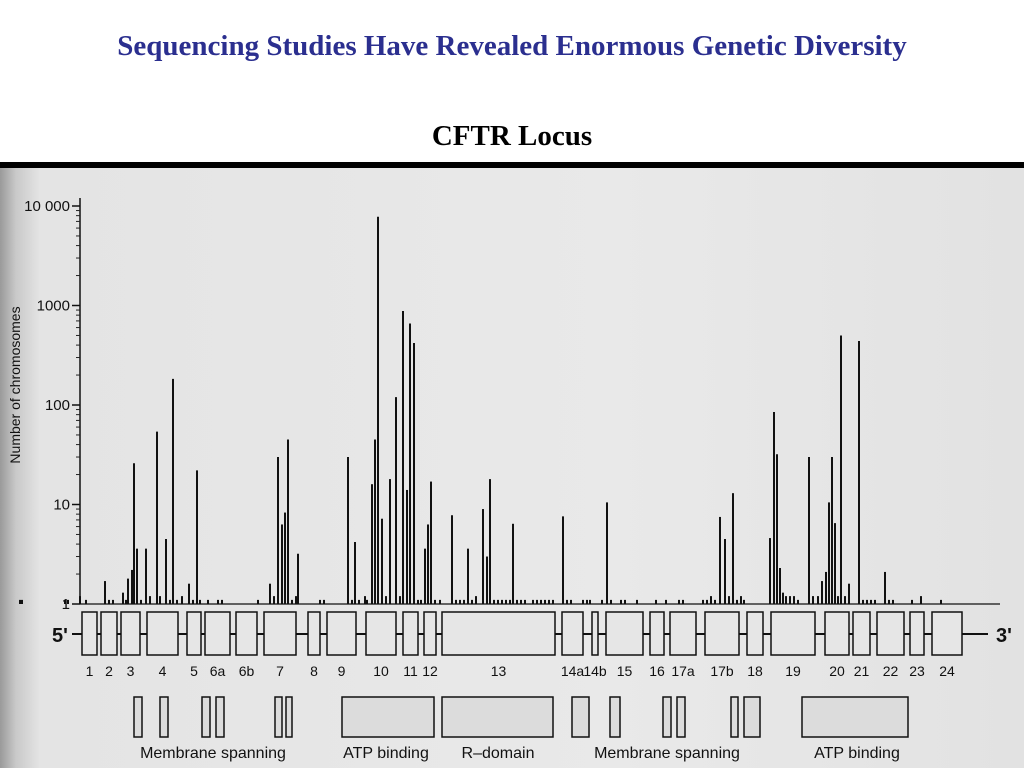  I want to click on y-axis-label: Number of chromosomes, so click(15, 384).